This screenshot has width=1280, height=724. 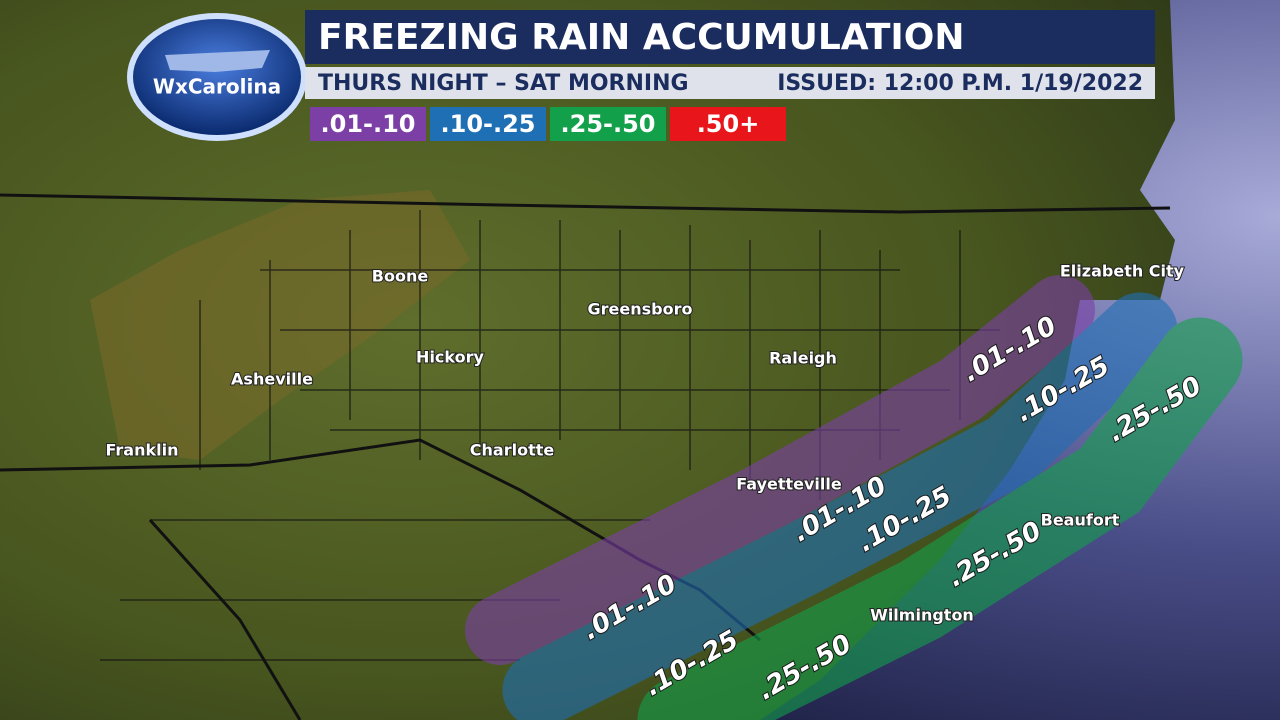 I want to click on city-label: Greensboro, so click(x=640, y=309).